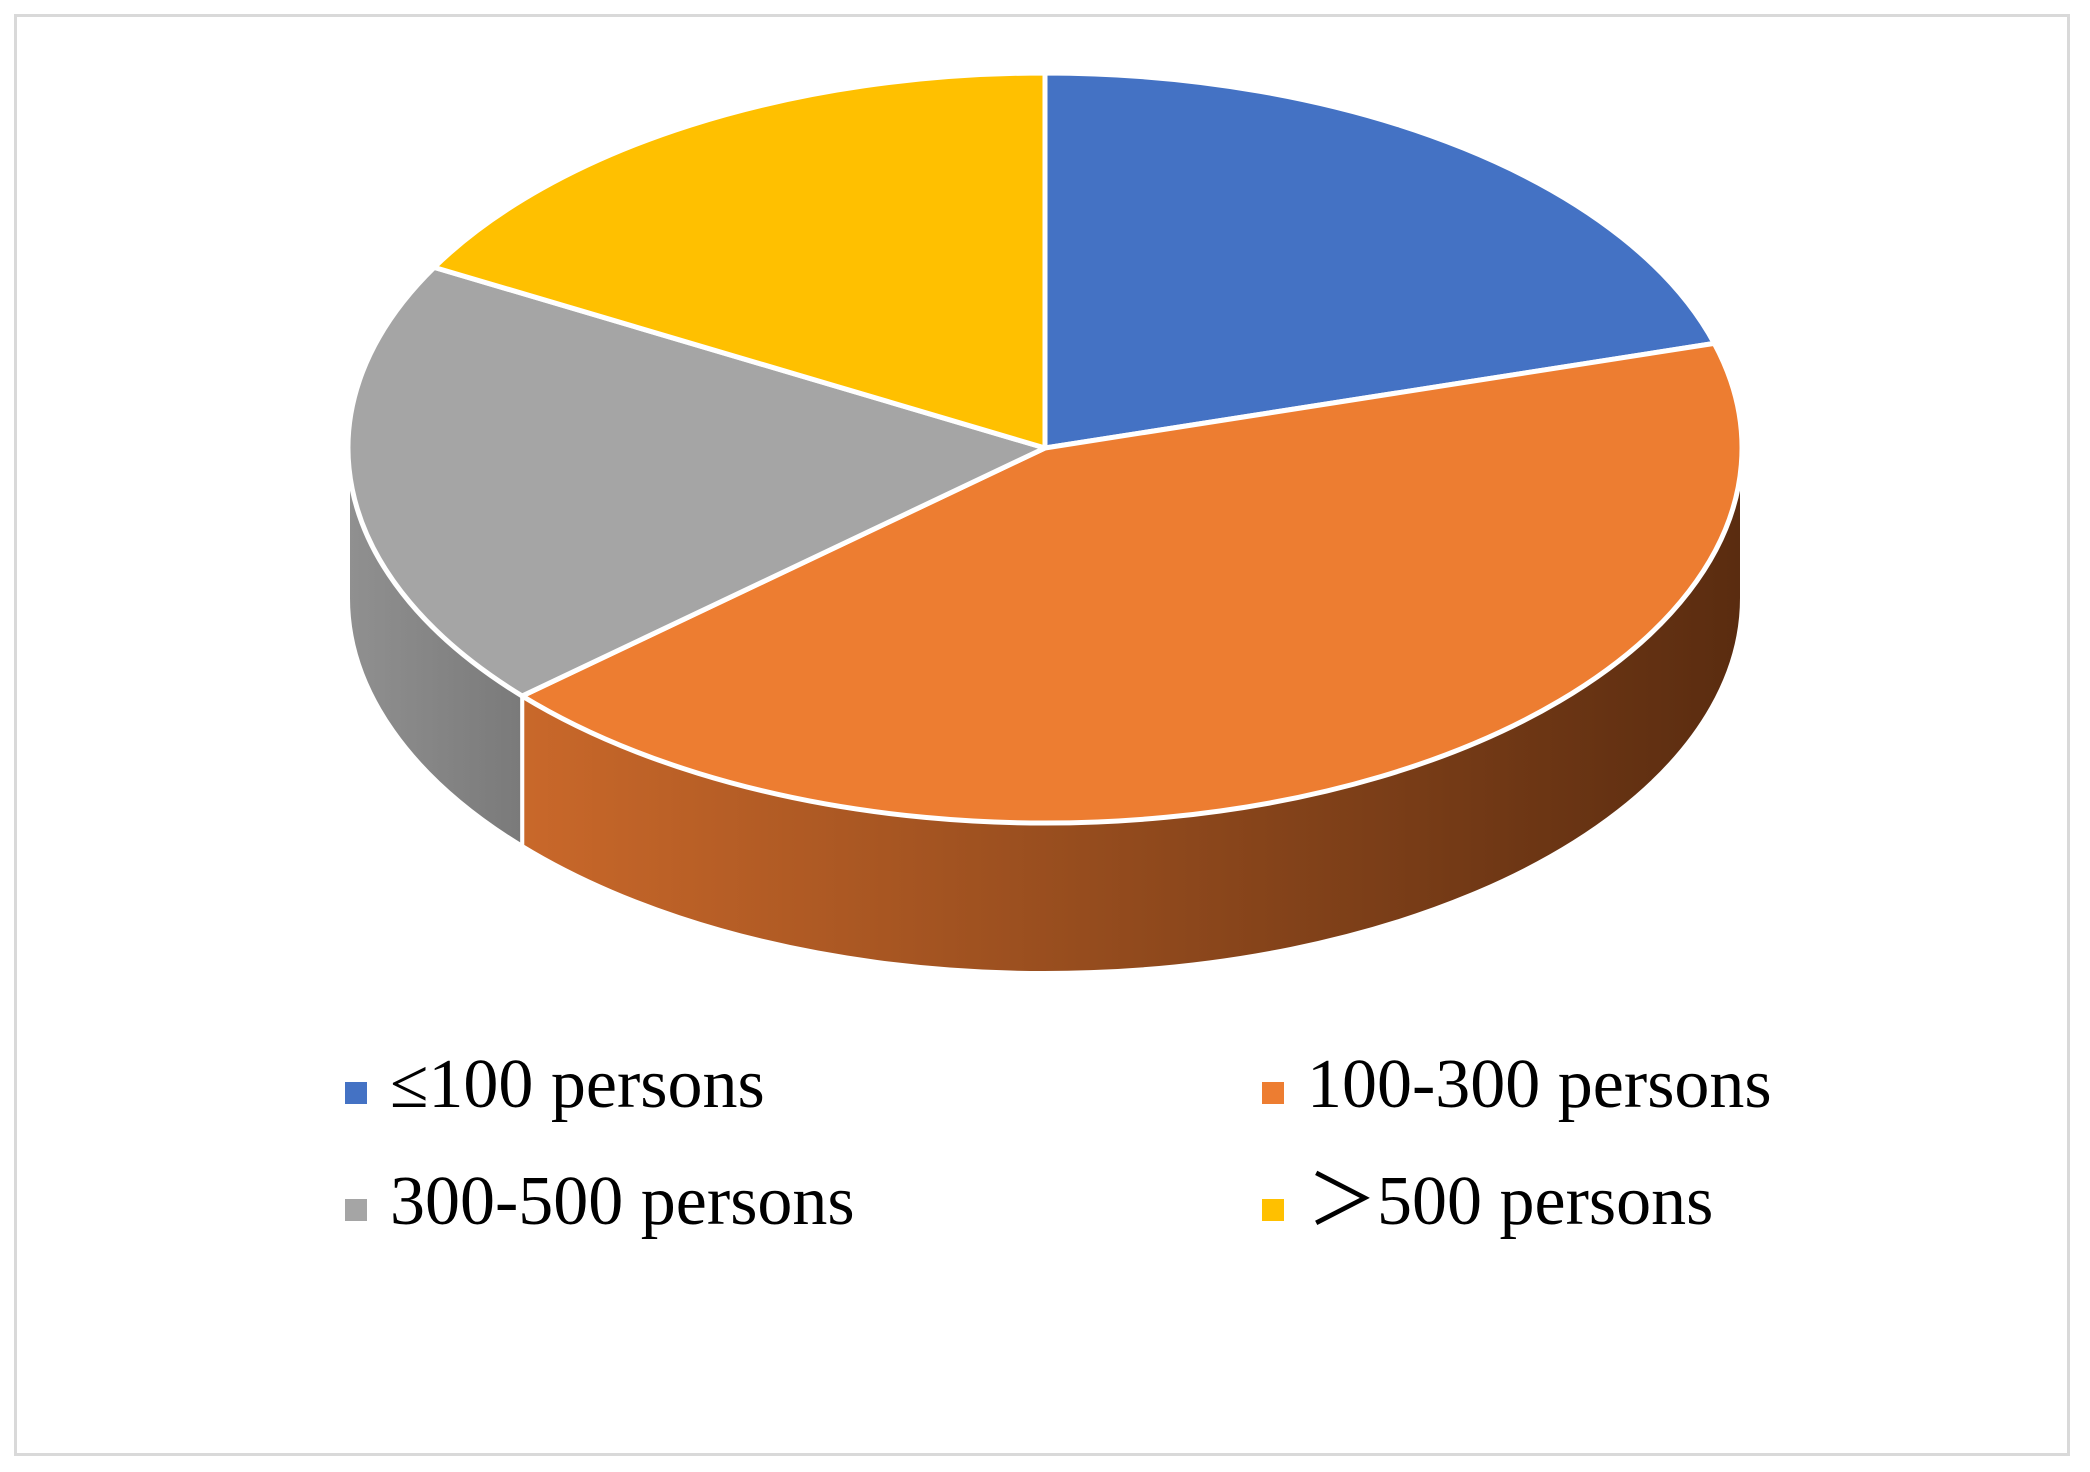 Image resolution: width=2090 pixels, height=1472 pixels. I want to click on legend-label-1: 100-300 persons, so click(1539, 1084).